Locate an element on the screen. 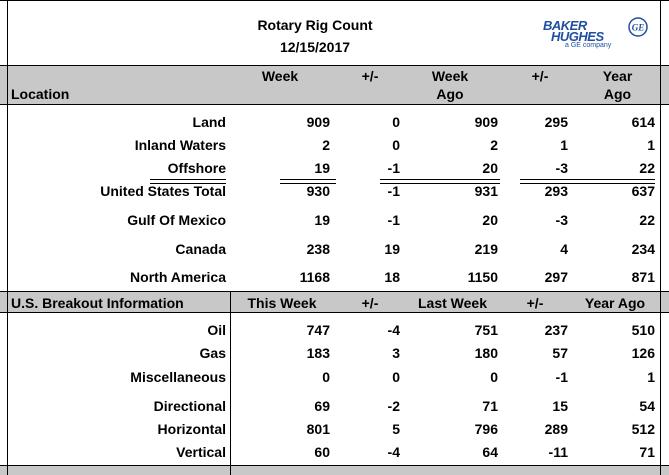 This screenshot has height=475, width=669. cell-weekago: 71 is located at coordinates (490, 406).